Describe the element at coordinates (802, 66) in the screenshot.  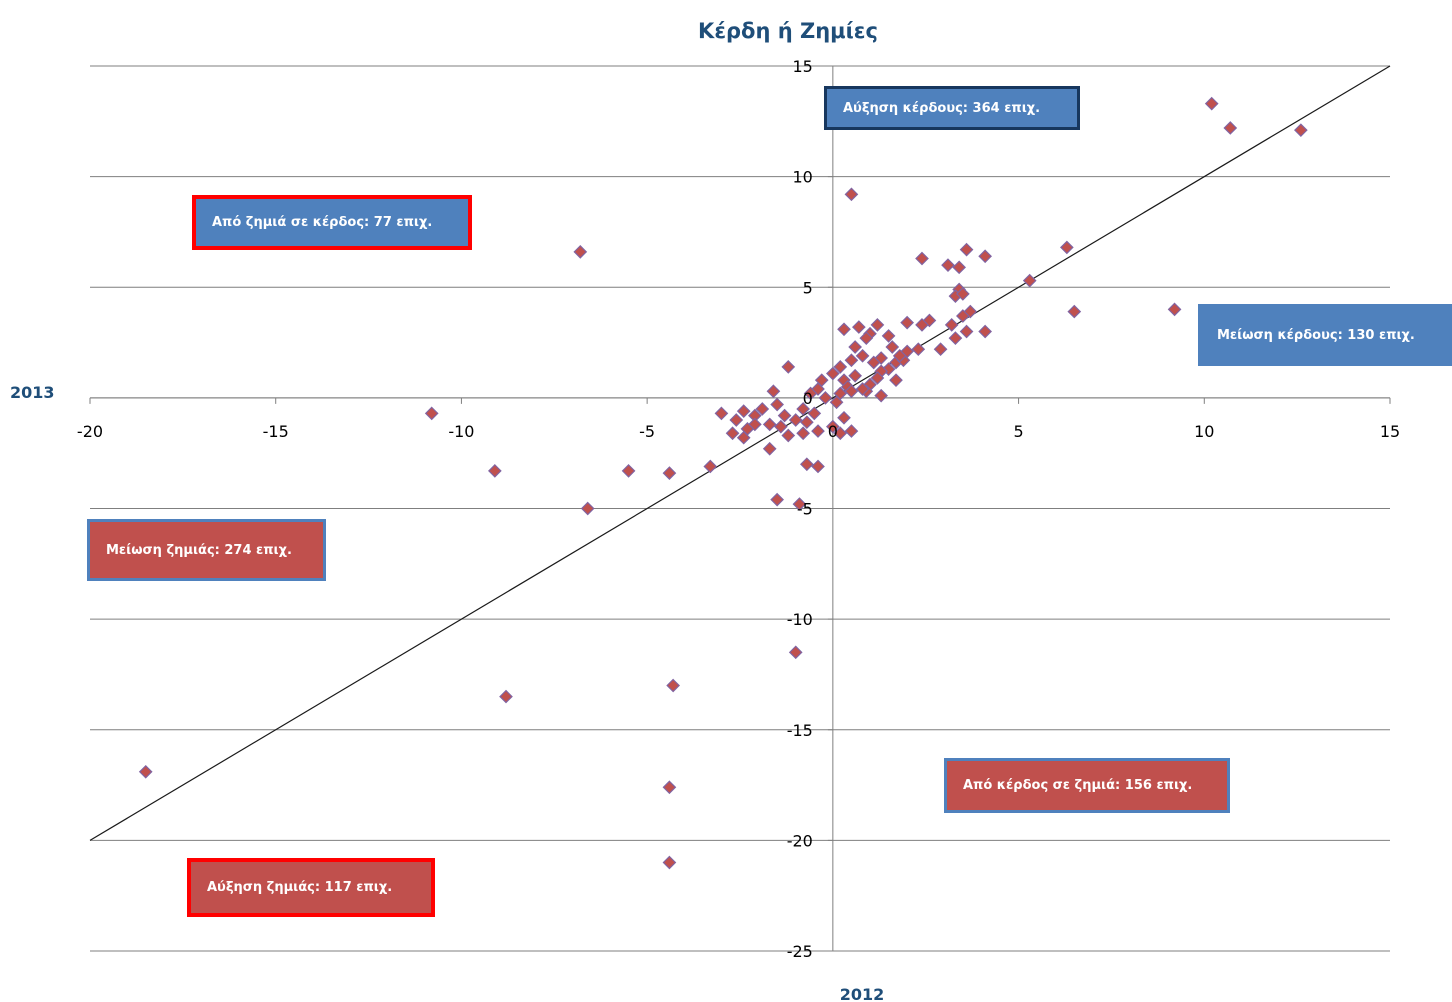
I see `y-tick-label: 15` at that location.